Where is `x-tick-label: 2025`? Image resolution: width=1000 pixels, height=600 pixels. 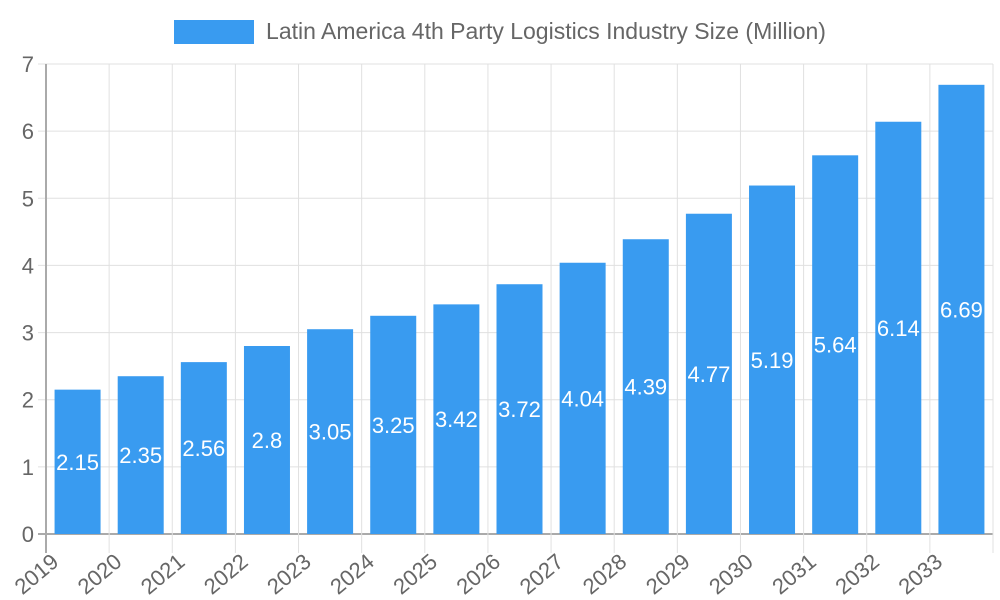 x-tick-label: 2025 is located at coordinates (415, 574).